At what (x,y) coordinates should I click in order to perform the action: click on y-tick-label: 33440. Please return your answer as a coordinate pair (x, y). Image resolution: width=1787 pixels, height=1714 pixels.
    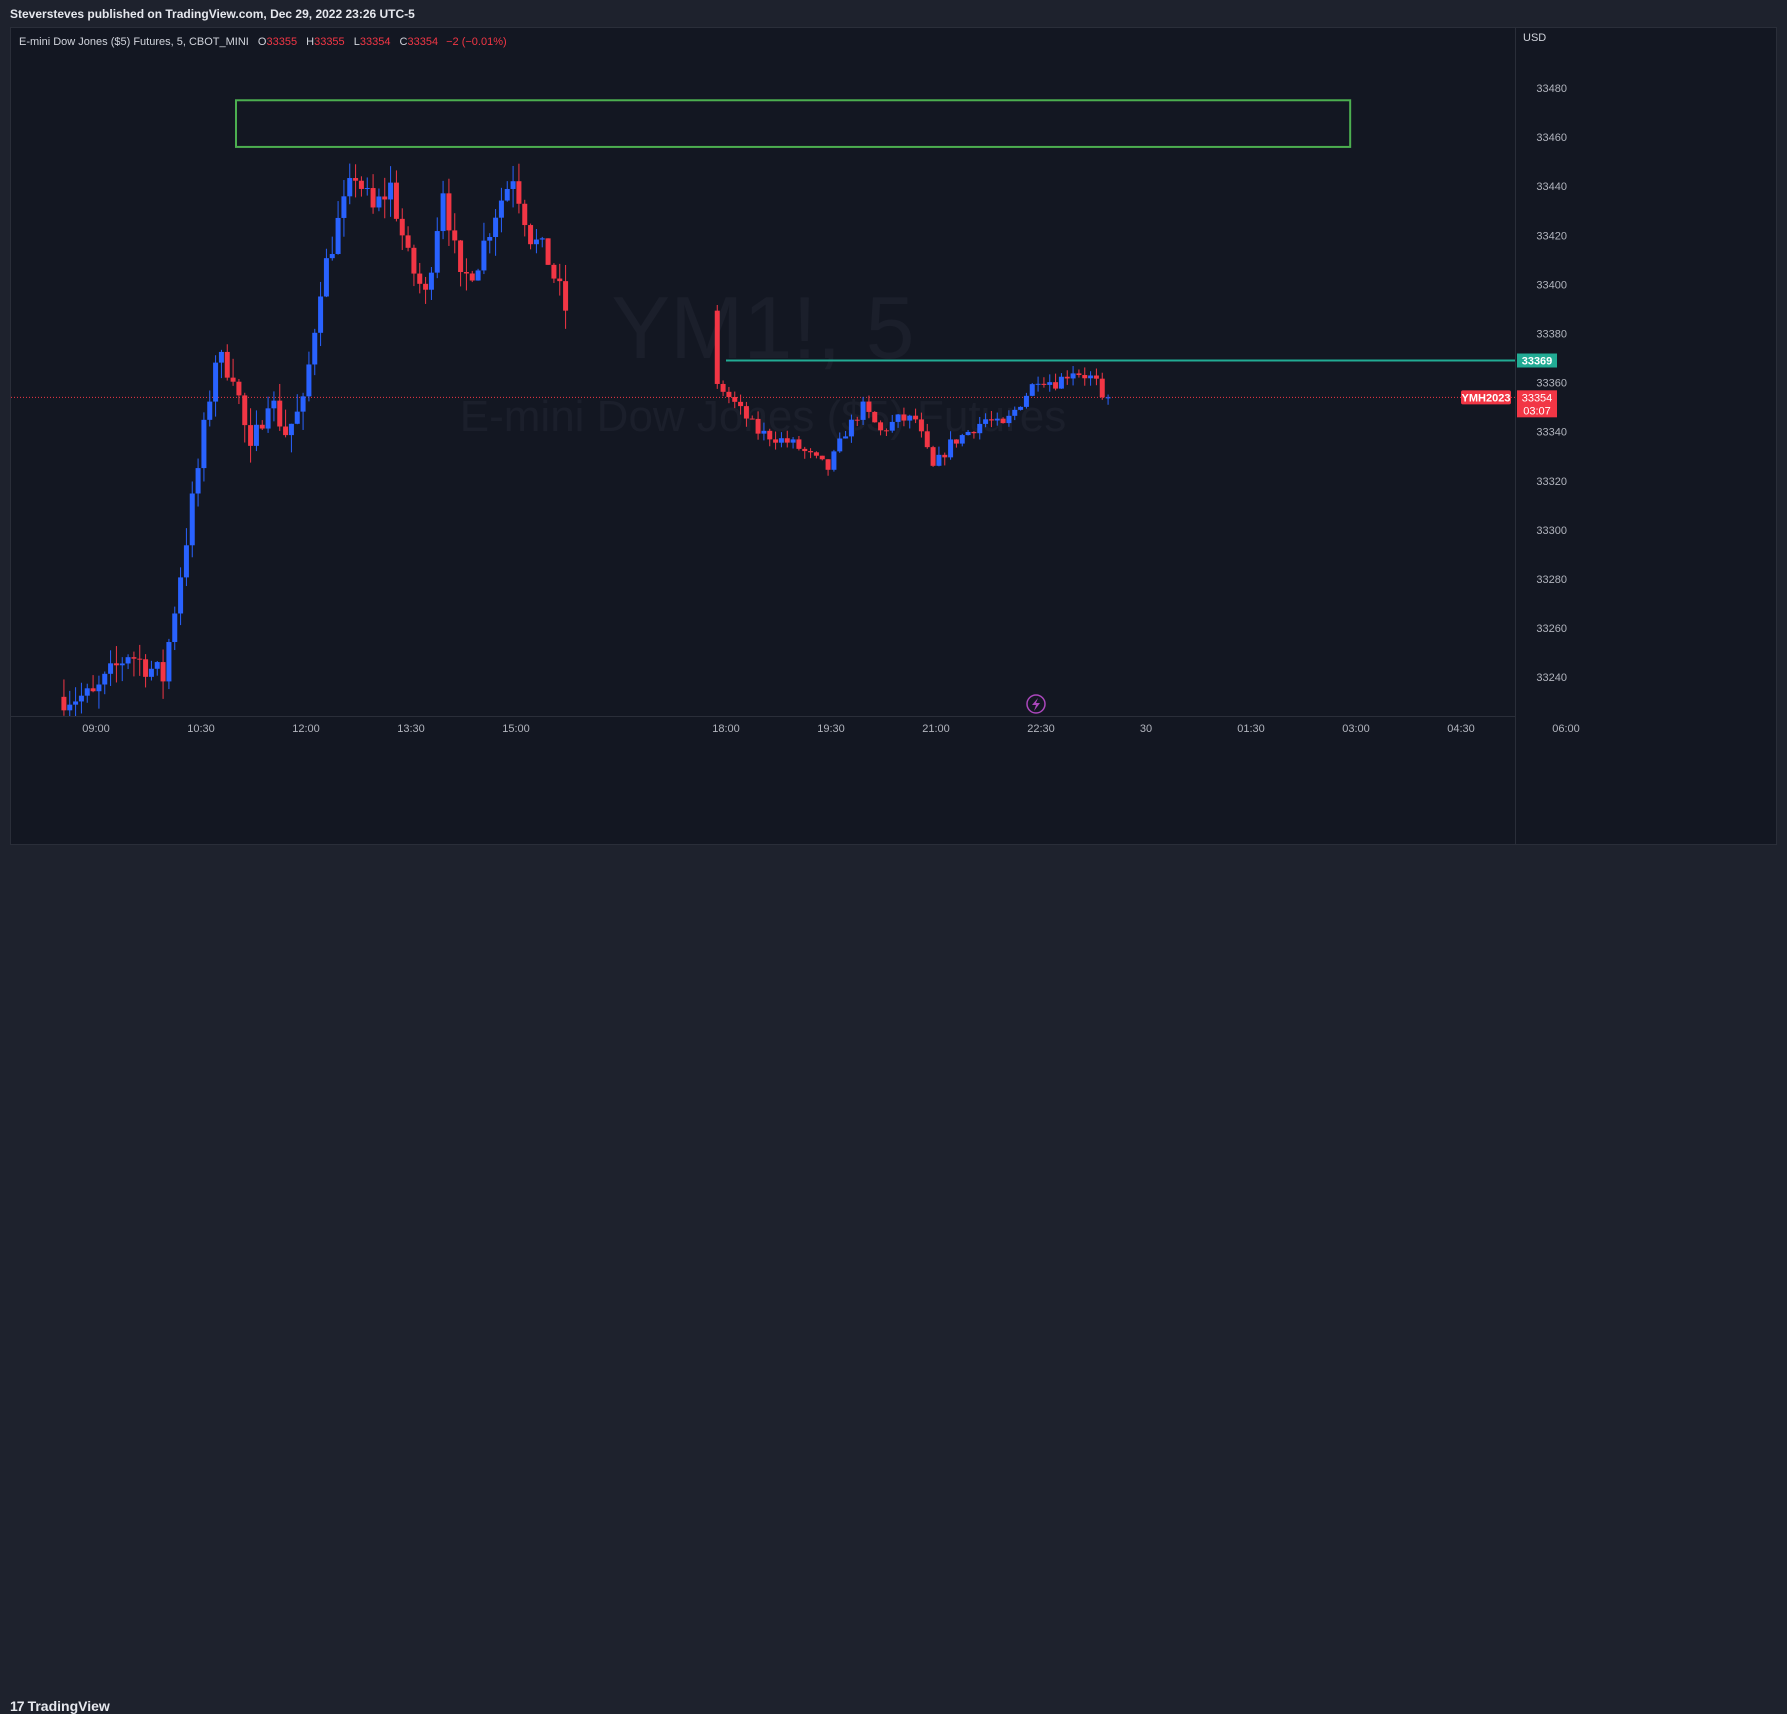
    Looking at the image, I should click on (1551, 187).